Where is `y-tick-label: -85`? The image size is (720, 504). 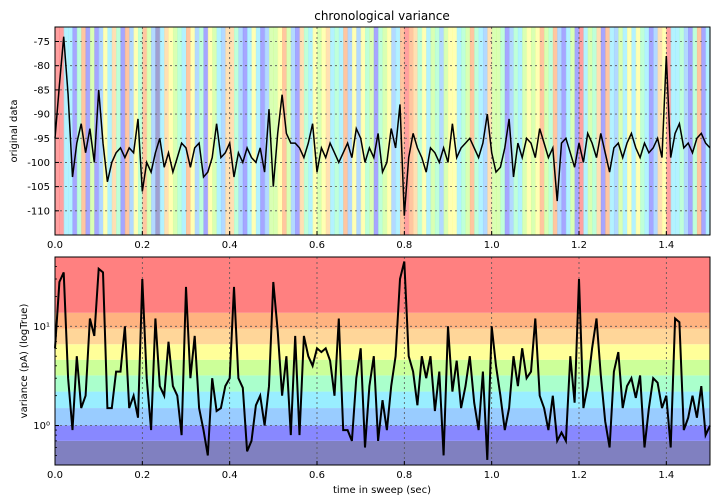
y-tick-label: -85 is located at coordinates (42, 90).